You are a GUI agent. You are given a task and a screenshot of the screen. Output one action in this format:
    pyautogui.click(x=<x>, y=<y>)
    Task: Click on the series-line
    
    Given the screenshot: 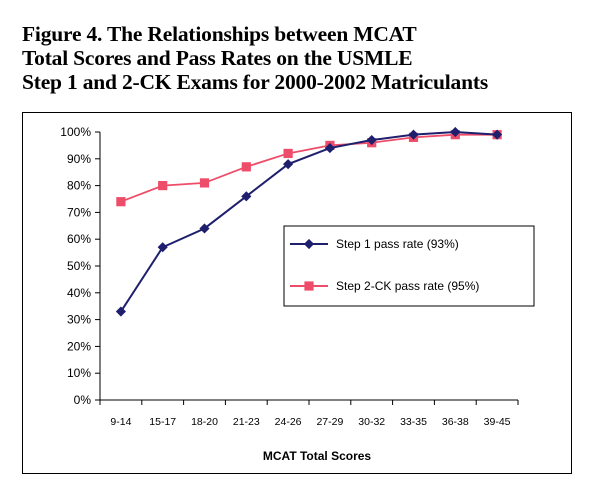 What is the action you would take?
    pyautogui.click(x=309, y=168)
    